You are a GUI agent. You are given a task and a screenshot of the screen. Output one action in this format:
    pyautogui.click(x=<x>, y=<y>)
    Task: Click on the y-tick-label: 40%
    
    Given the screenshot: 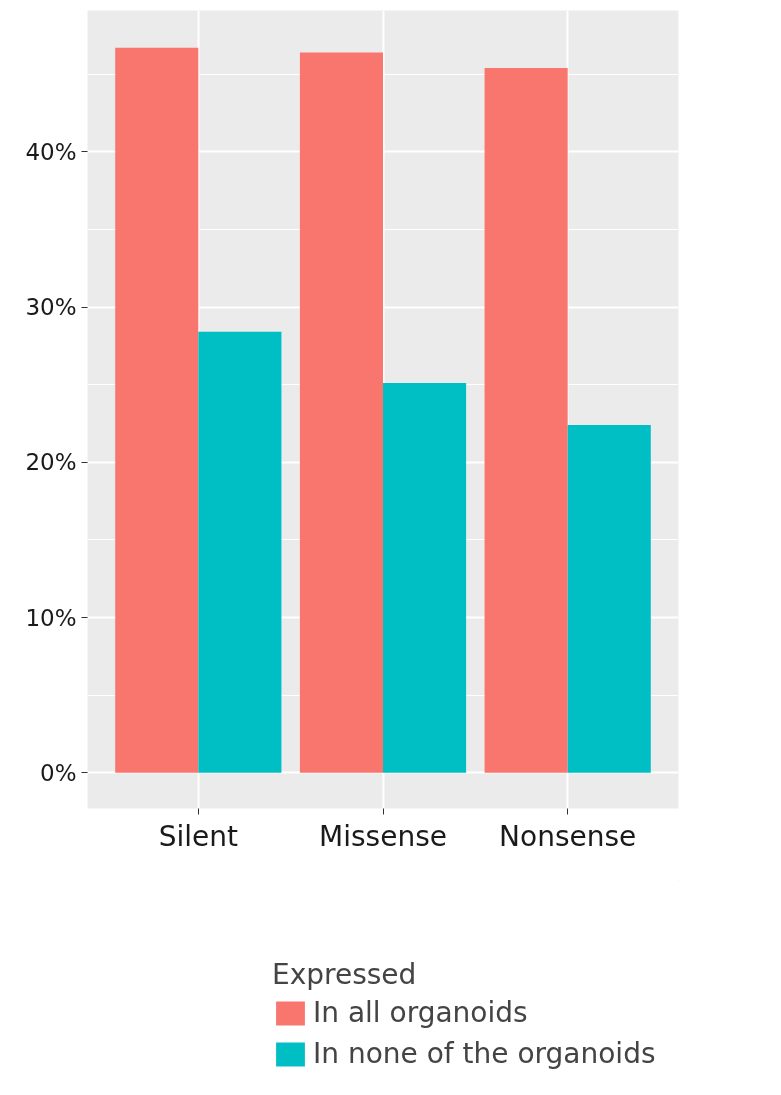 What is the action you would take?
    pyautogui.click(x=51, y=151)
    